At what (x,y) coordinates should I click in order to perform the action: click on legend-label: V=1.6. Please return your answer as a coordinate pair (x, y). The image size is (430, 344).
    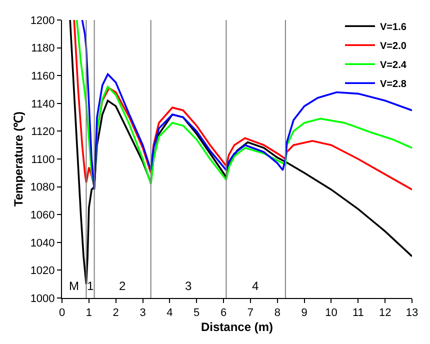
    Looking at the image, I should click on (393, 28).